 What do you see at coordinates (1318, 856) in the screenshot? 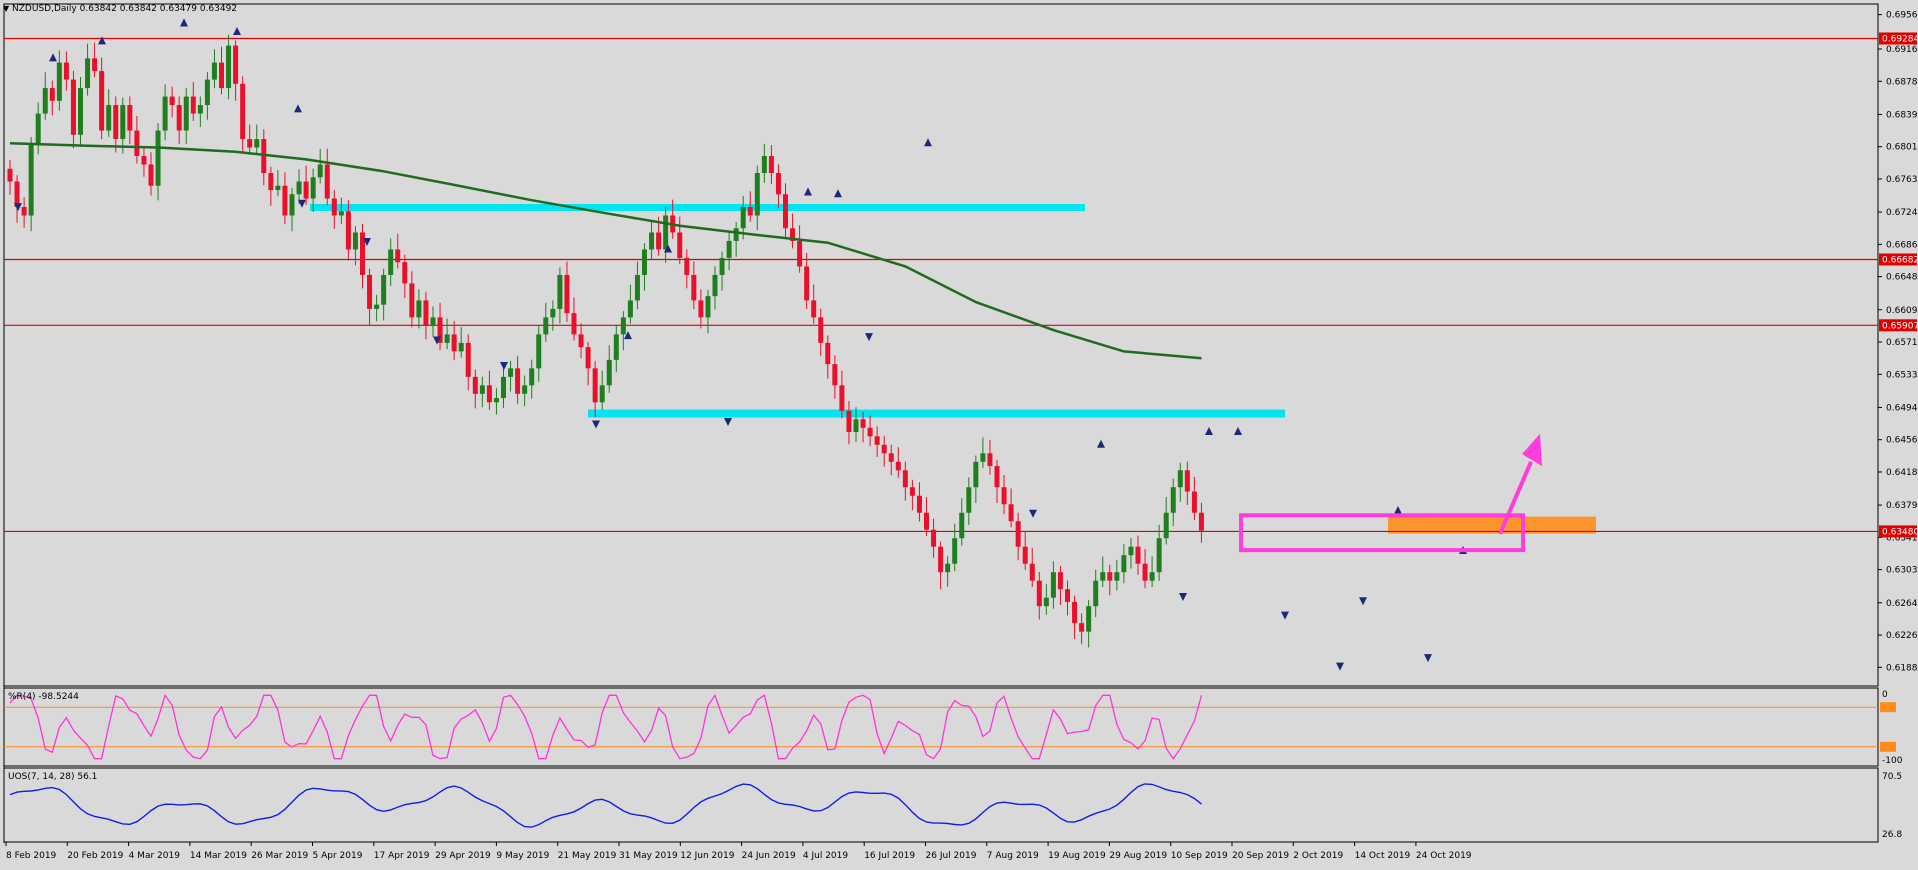
I see `time-axis-label: 2 Oct 2019` at bounding box center [1318, 856].